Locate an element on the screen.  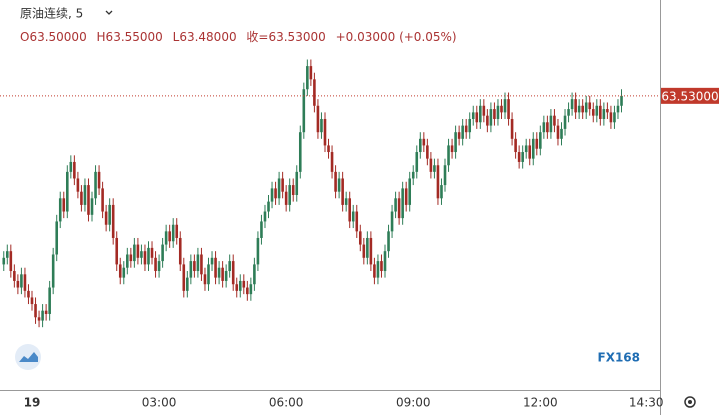
ohlc-high: H63.55000 is located at coordinates (130, 37).